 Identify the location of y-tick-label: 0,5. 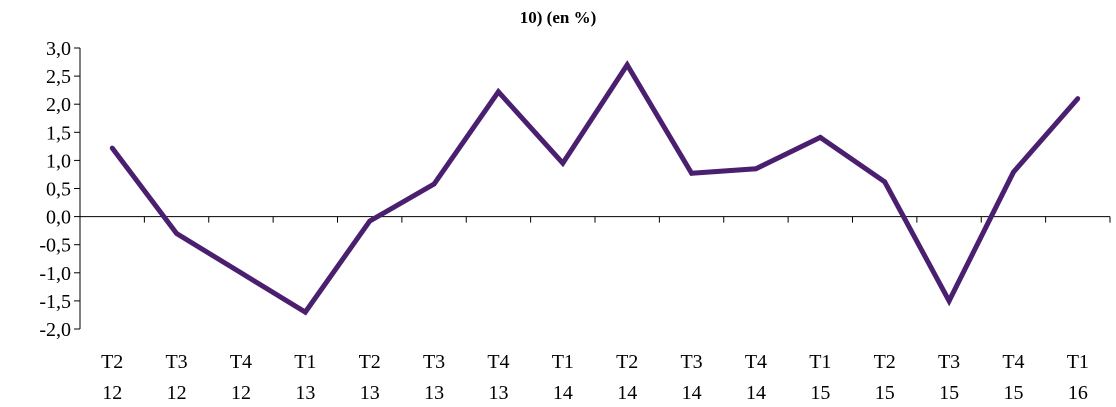
(58, 190).